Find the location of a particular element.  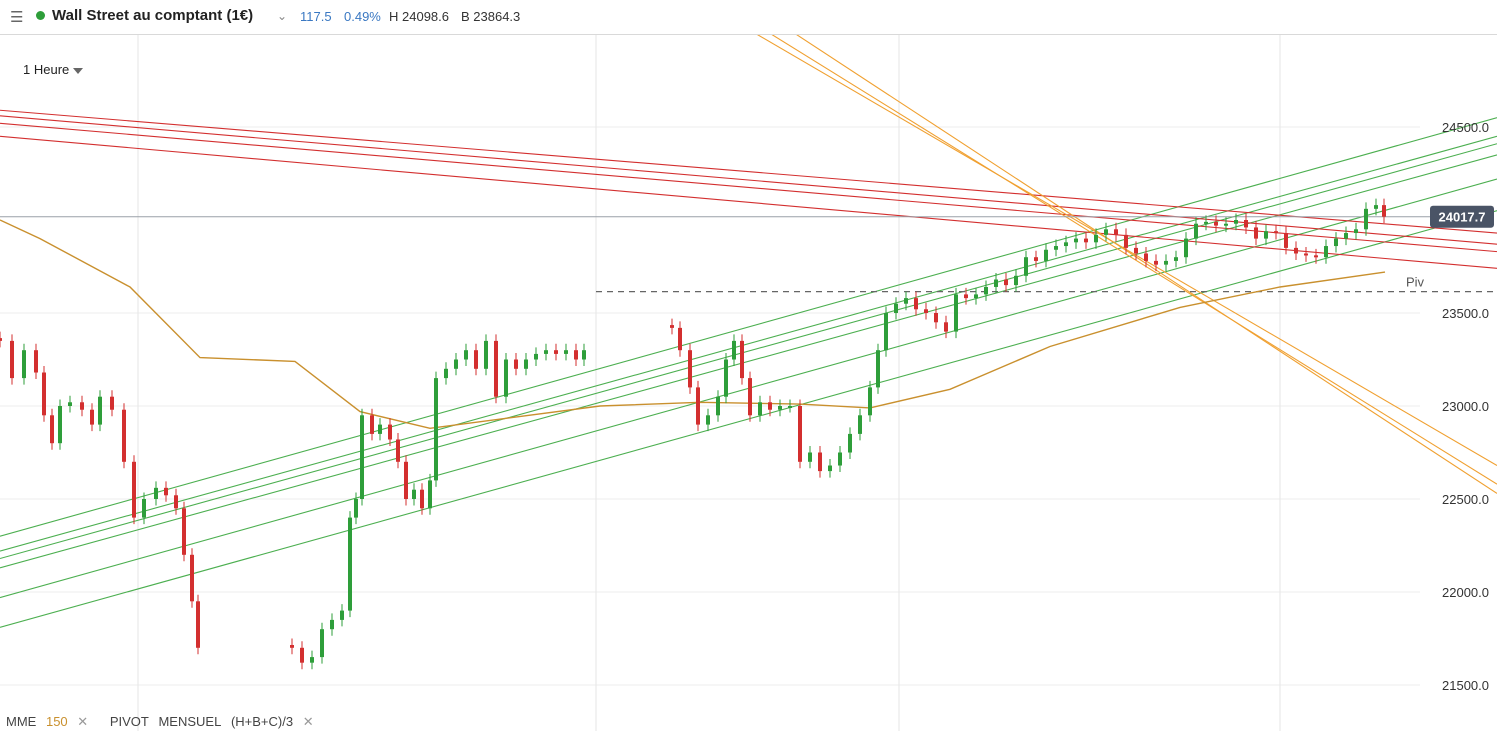

caret-down-icon is located at coordinates (78, 70).